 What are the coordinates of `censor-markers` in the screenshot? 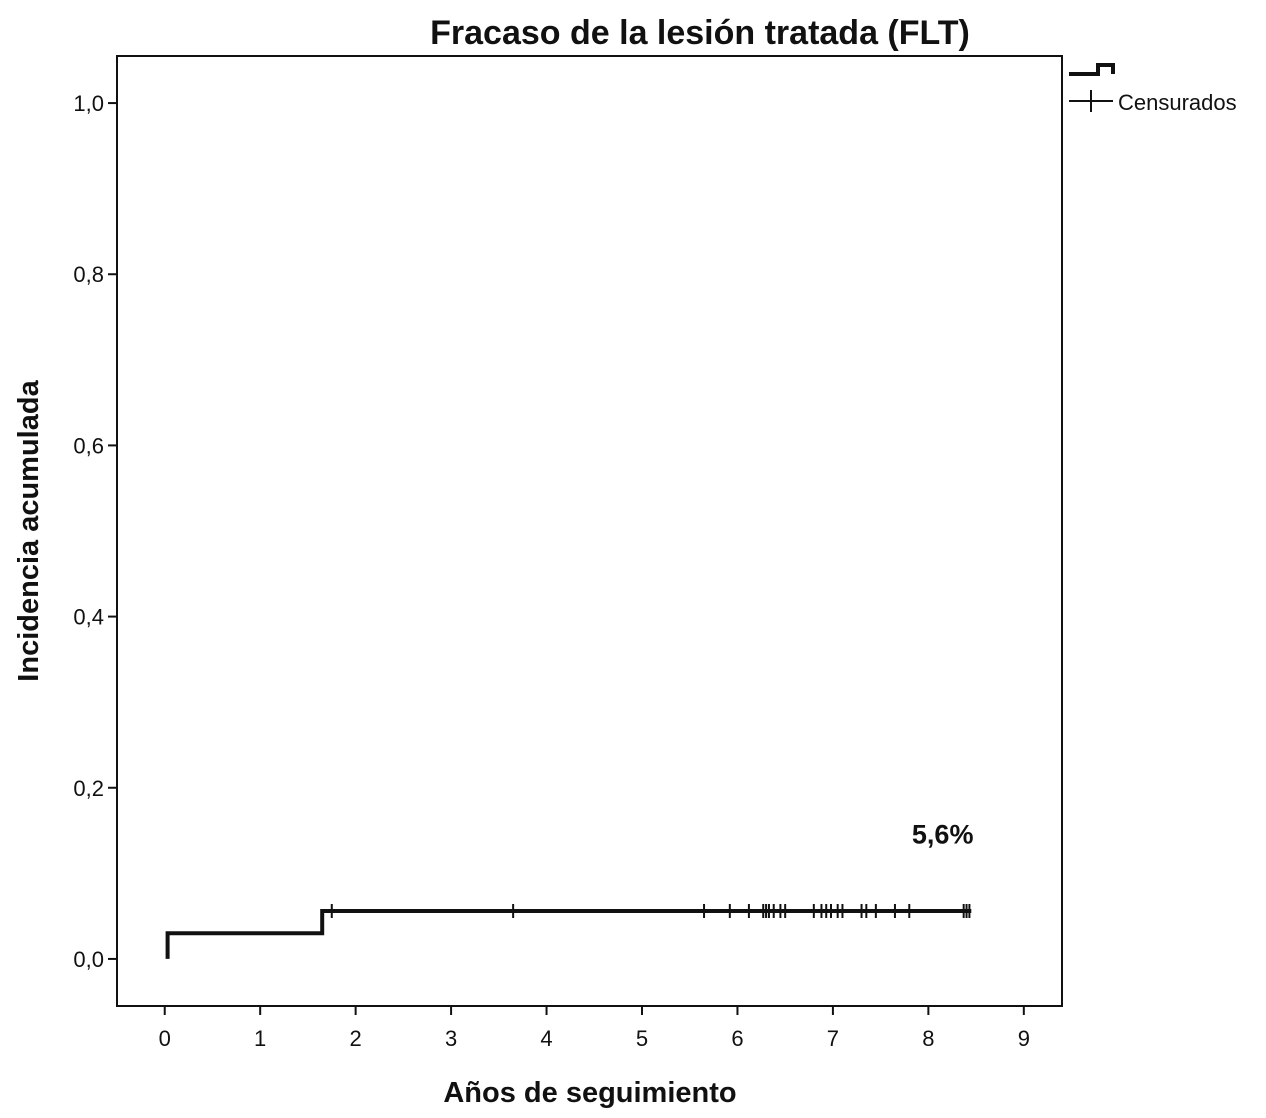 It's located at (650, 911).